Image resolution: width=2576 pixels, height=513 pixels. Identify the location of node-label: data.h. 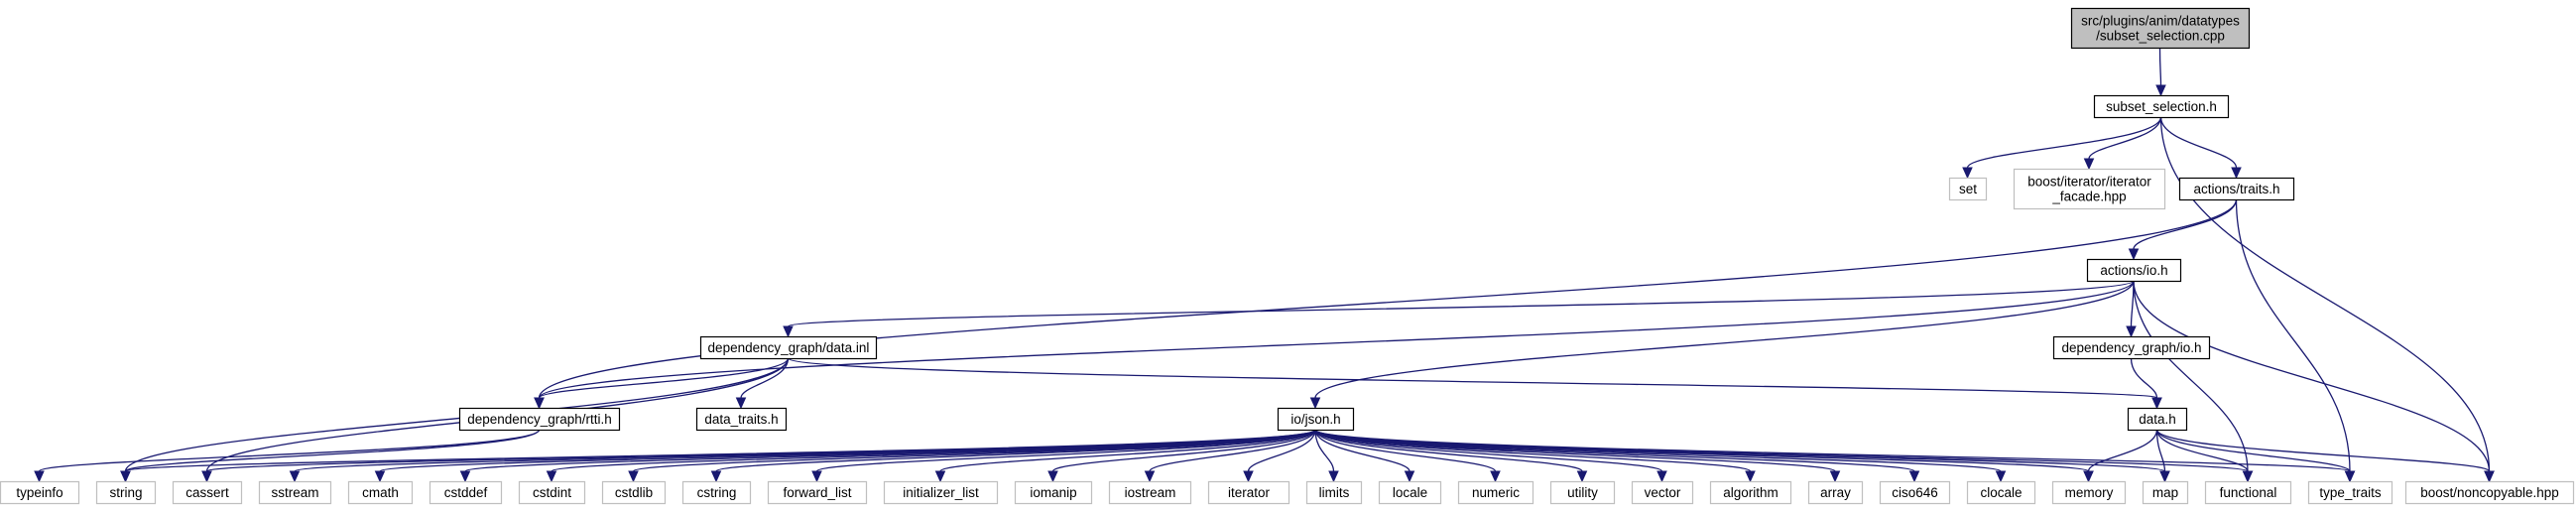
(2157, 419).